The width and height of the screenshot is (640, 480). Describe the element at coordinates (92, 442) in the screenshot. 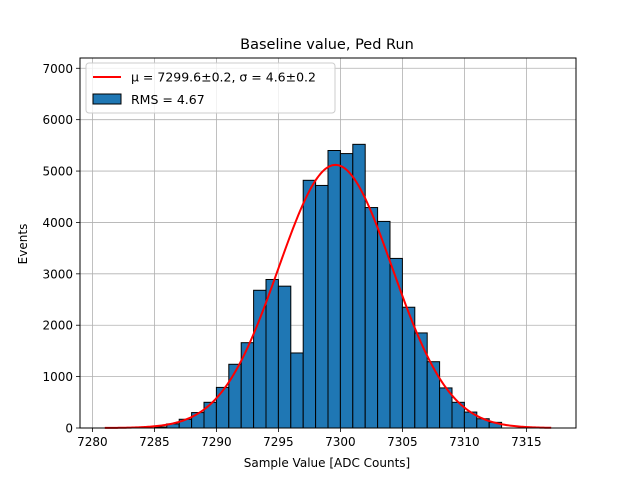

I see `x-tick-label: 7280` at that location.